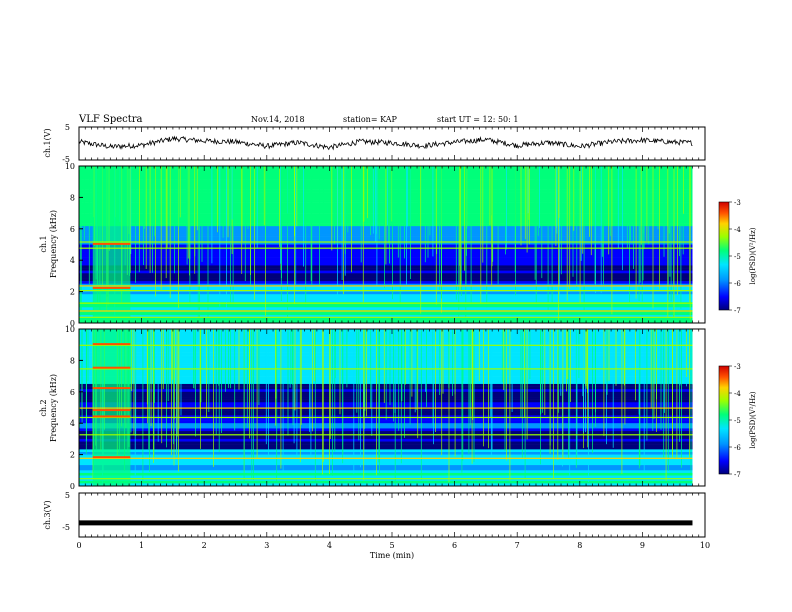  What do you see at coordinates (579, 545) in the screenshot?
I see `x-tick-label-8: 8` at bounding box center [579, 545].